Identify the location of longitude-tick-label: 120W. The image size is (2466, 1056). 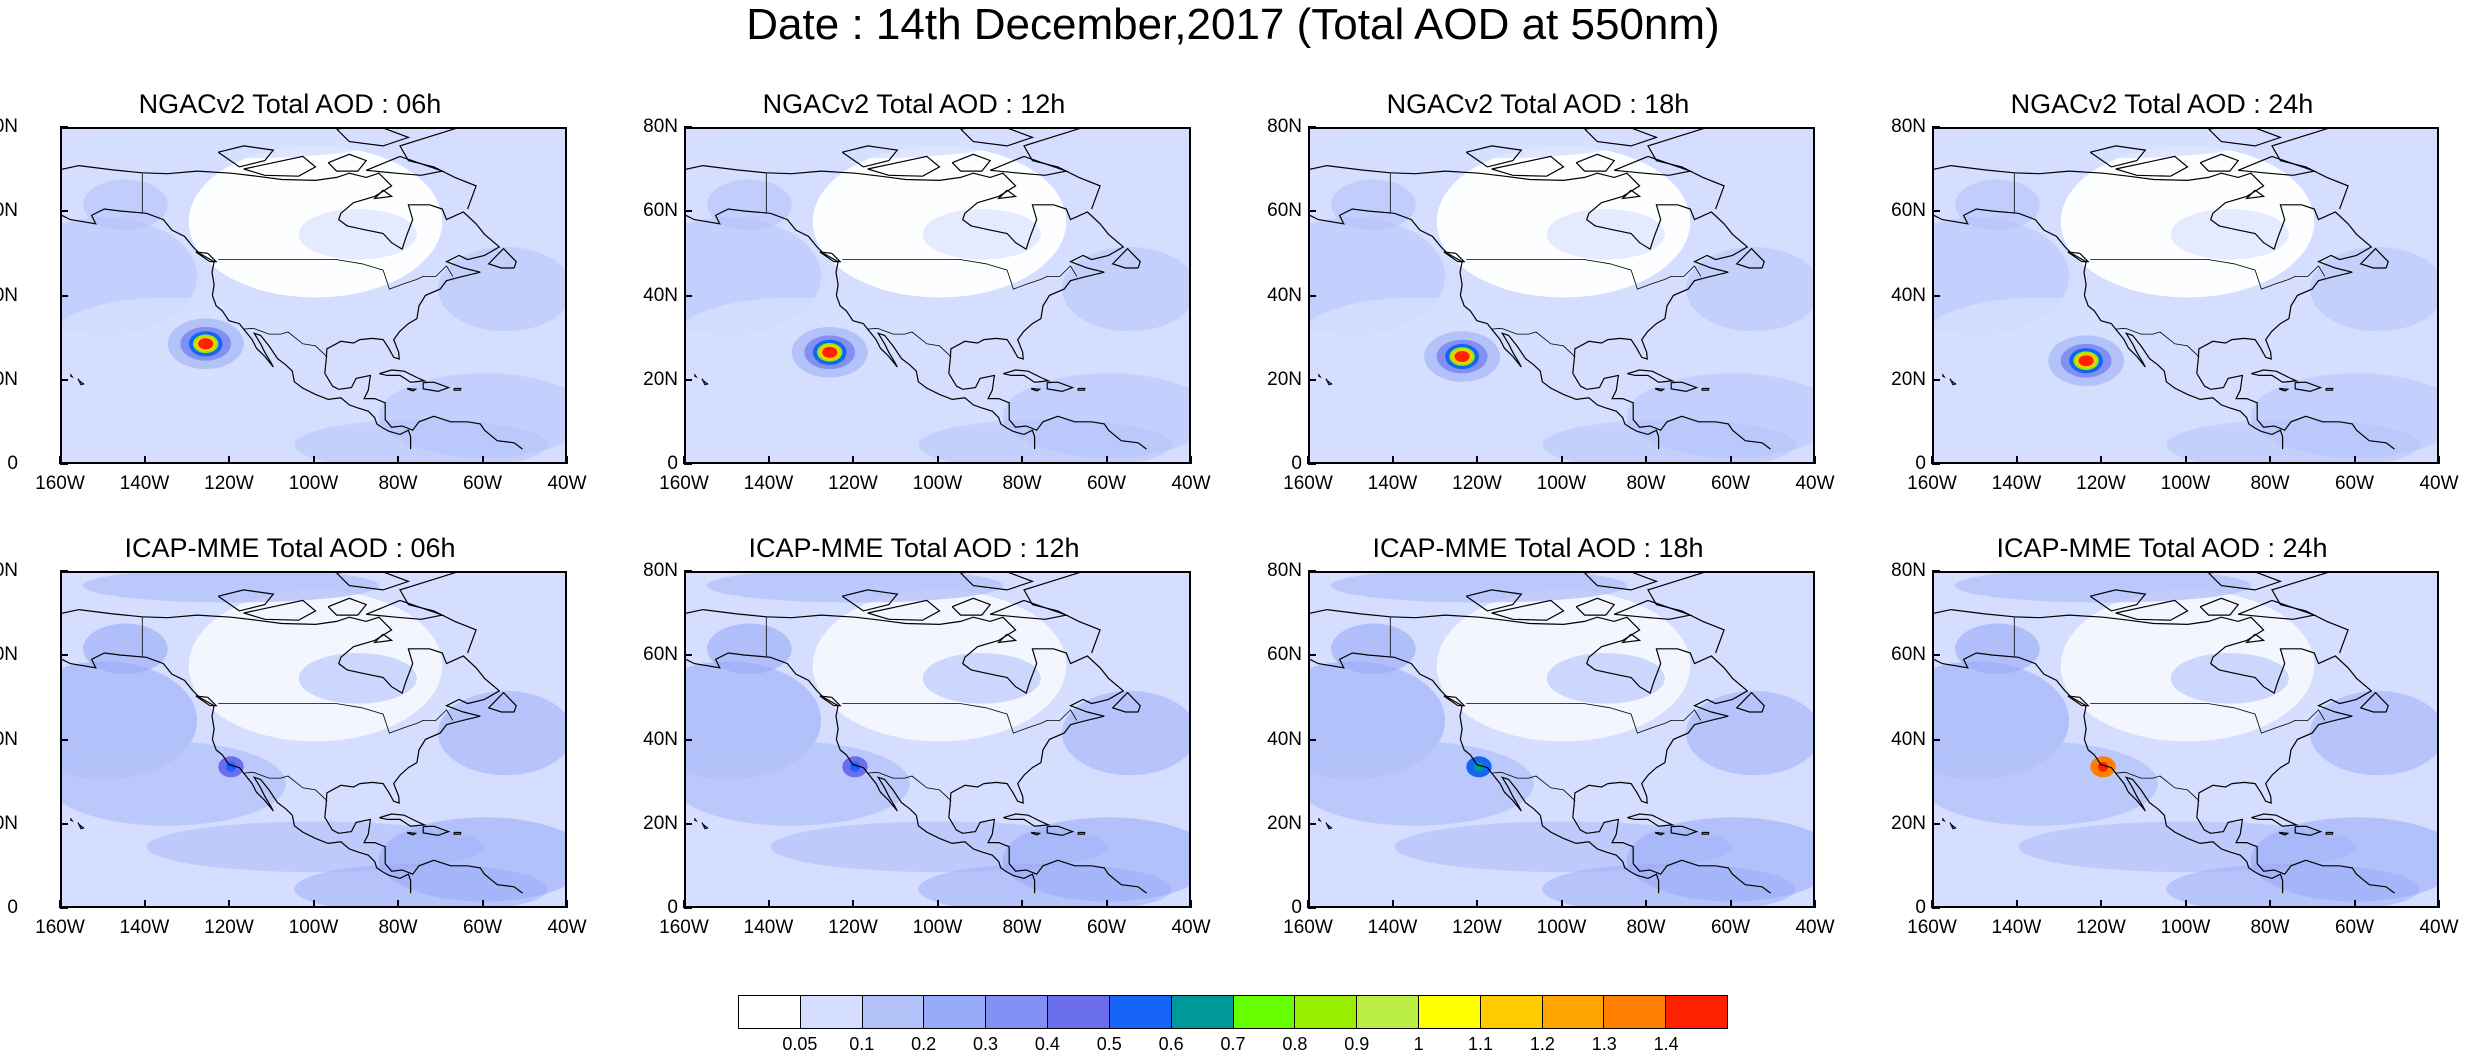
(1477, 927).